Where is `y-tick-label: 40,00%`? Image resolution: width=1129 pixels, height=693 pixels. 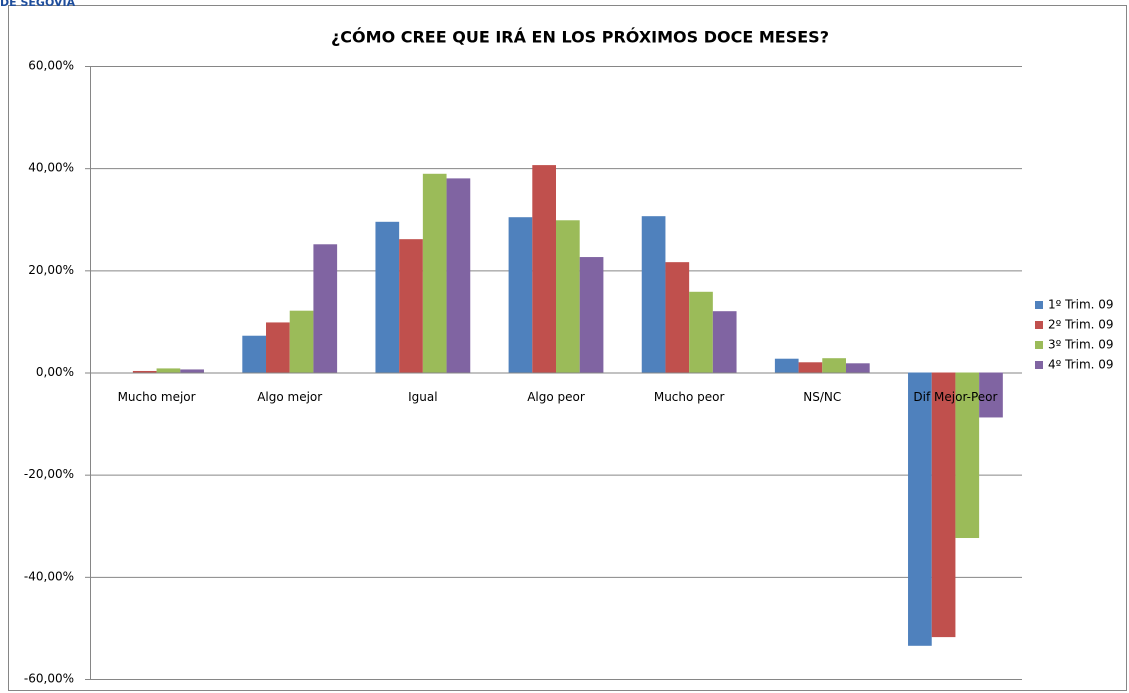
y-tick-label: 40,00% is located at coordinates (51, 168).